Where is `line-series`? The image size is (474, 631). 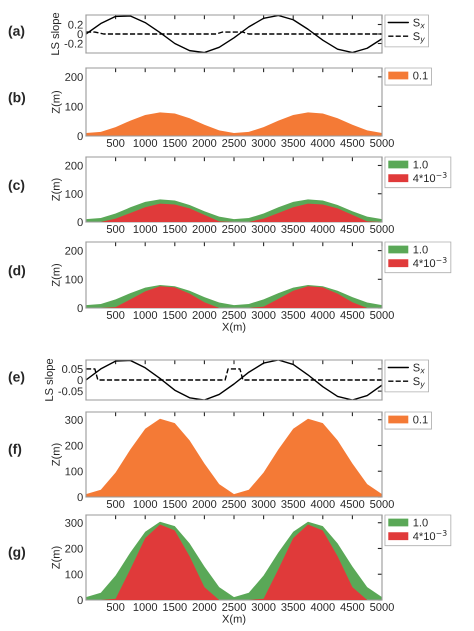 line-series is located at coordinates (234, 380).